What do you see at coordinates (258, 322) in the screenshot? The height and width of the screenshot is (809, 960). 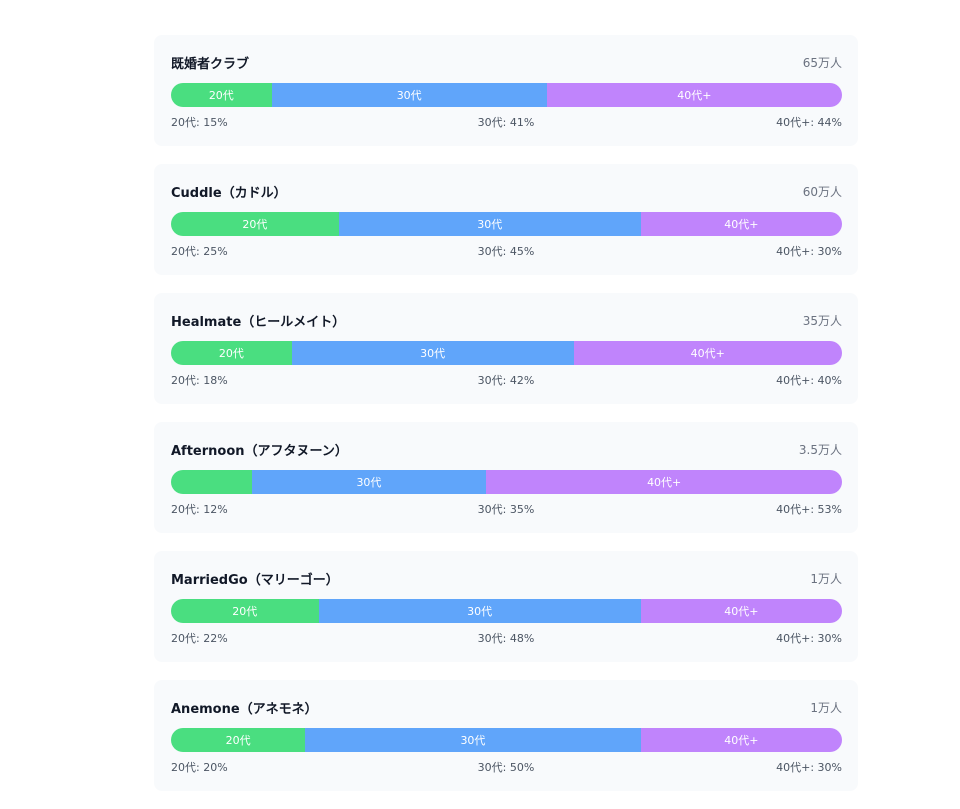 I see `app-name: Healmate（ヒールメイト）` at bounding box center [258, 322].